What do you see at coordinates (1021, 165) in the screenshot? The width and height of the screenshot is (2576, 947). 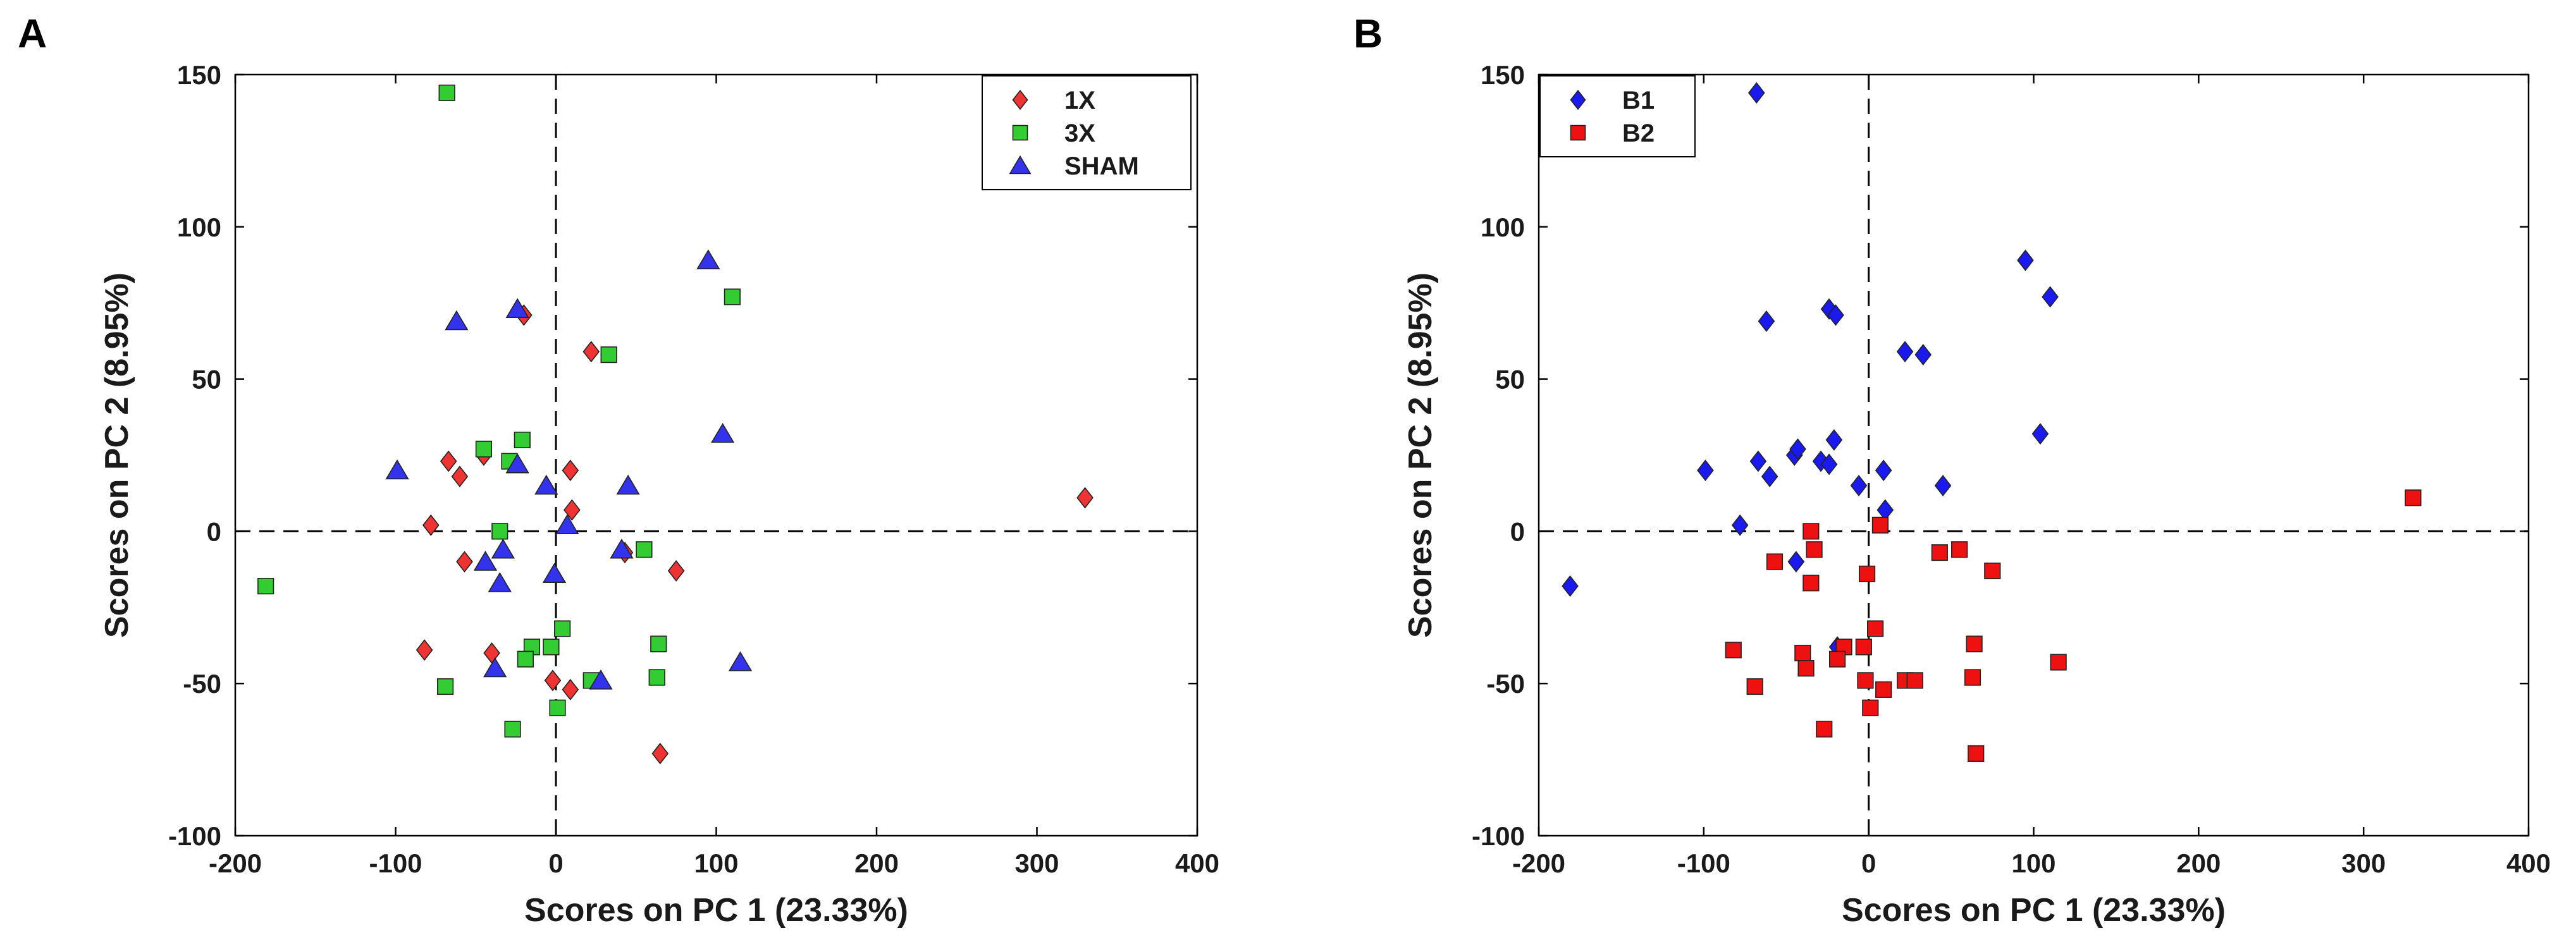 I see `legend-marker-sham` at bounding box center [1021, 165].